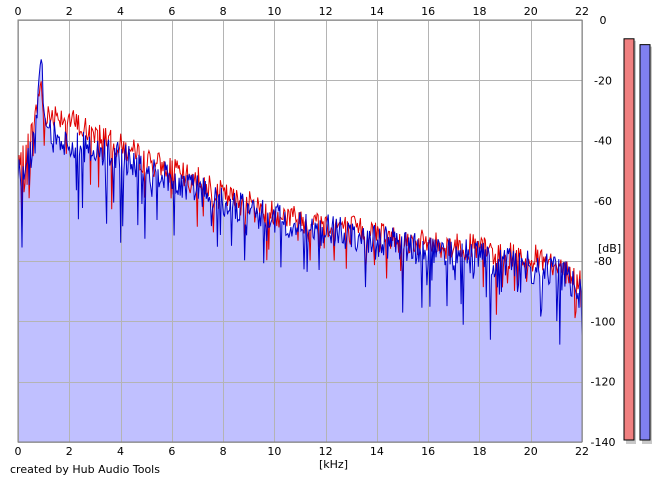 Image resolution: width=664 pixels, height=482 pixels. I want to click on x-tick-label-bottom: 12, so click(326, 451).